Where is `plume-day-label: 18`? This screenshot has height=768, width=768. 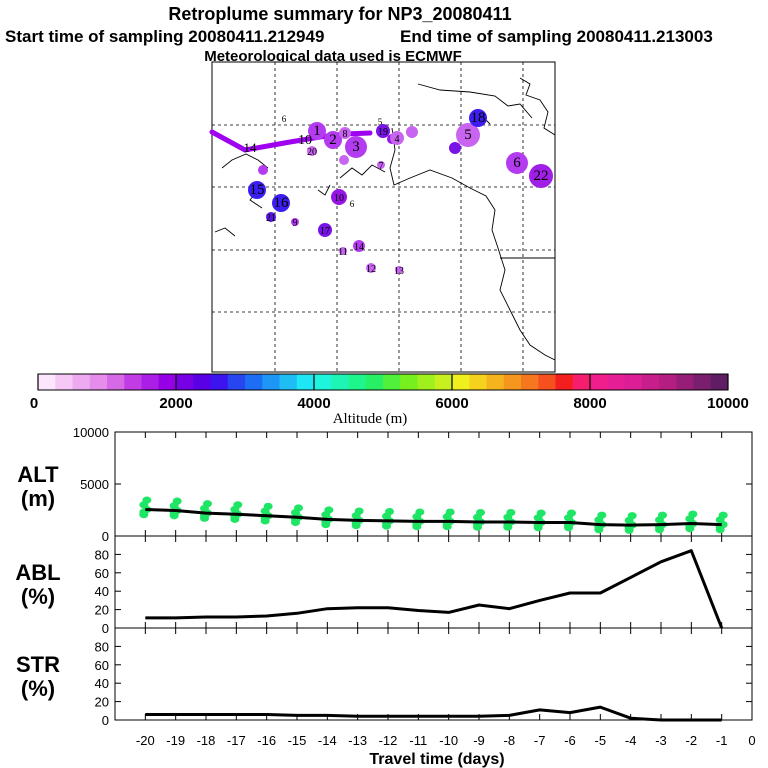
plume-day-label: 18 is located at coordinates (478, 118).